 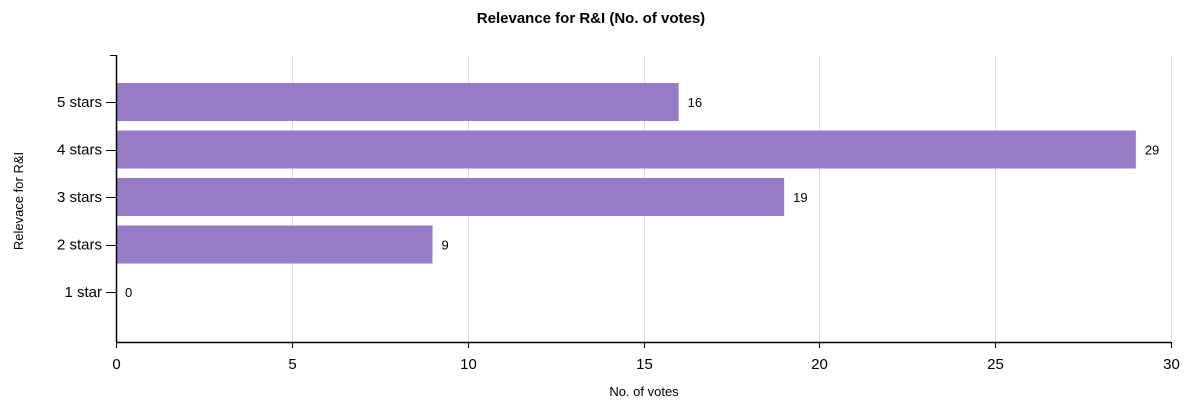 What do you see at coordinates (79, 150) in the screenshot?
I see `y-tick-label-4-stars: 4 stars` at bounding box center [79, 150].